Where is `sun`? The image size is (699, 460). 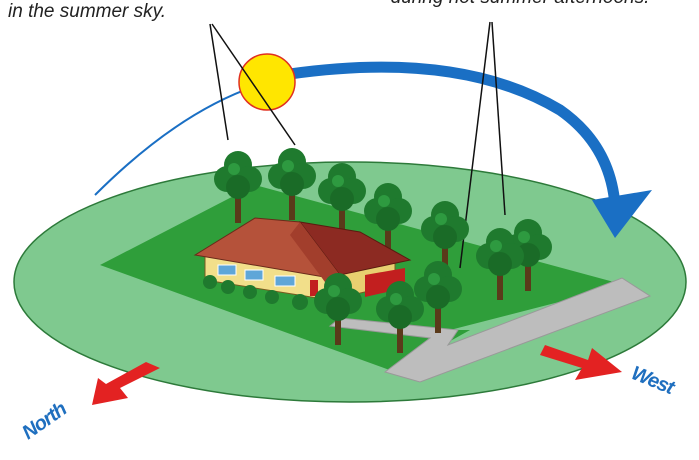
sun is located at coordinates (267, 82).